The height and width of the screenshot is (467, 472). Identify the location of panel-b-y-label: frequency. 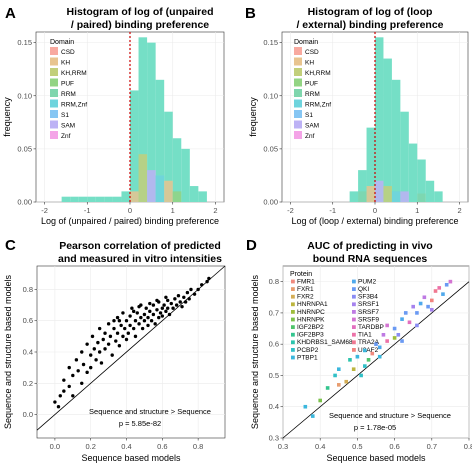
(253, 117).